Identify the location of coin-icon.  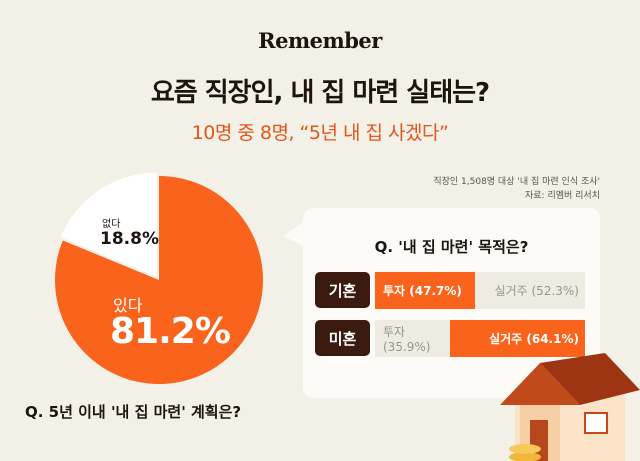
(525, 456).